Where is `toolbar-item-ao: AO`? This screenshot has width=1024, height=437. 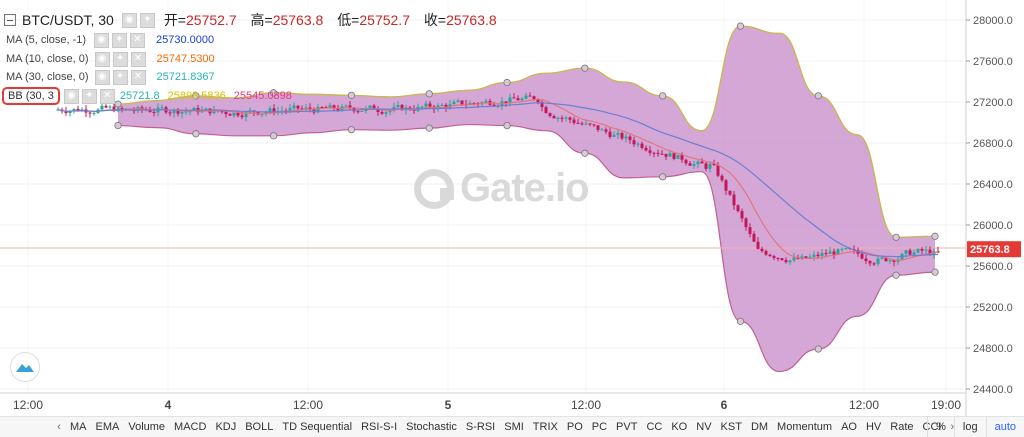
toolbar-item-ao: AO is located at coordinates (849, 427).